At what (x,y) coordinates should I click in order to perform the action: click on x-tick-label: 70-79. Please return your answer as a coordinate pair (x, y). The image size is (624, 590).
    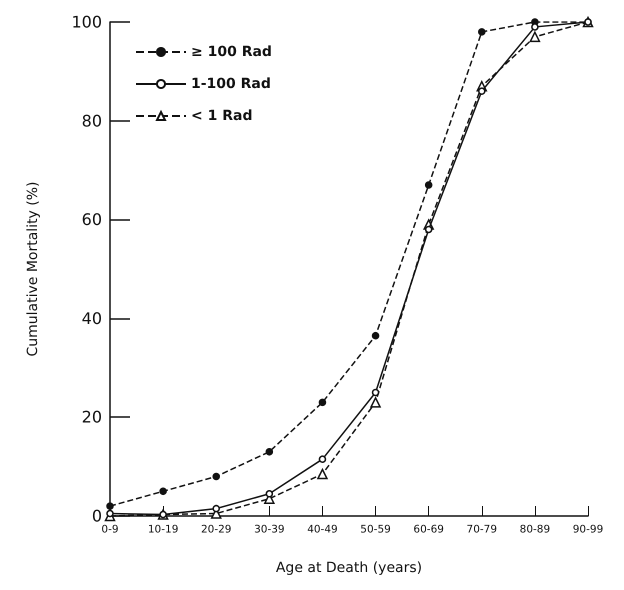
    Looking at the image, I should click on (482, 530).